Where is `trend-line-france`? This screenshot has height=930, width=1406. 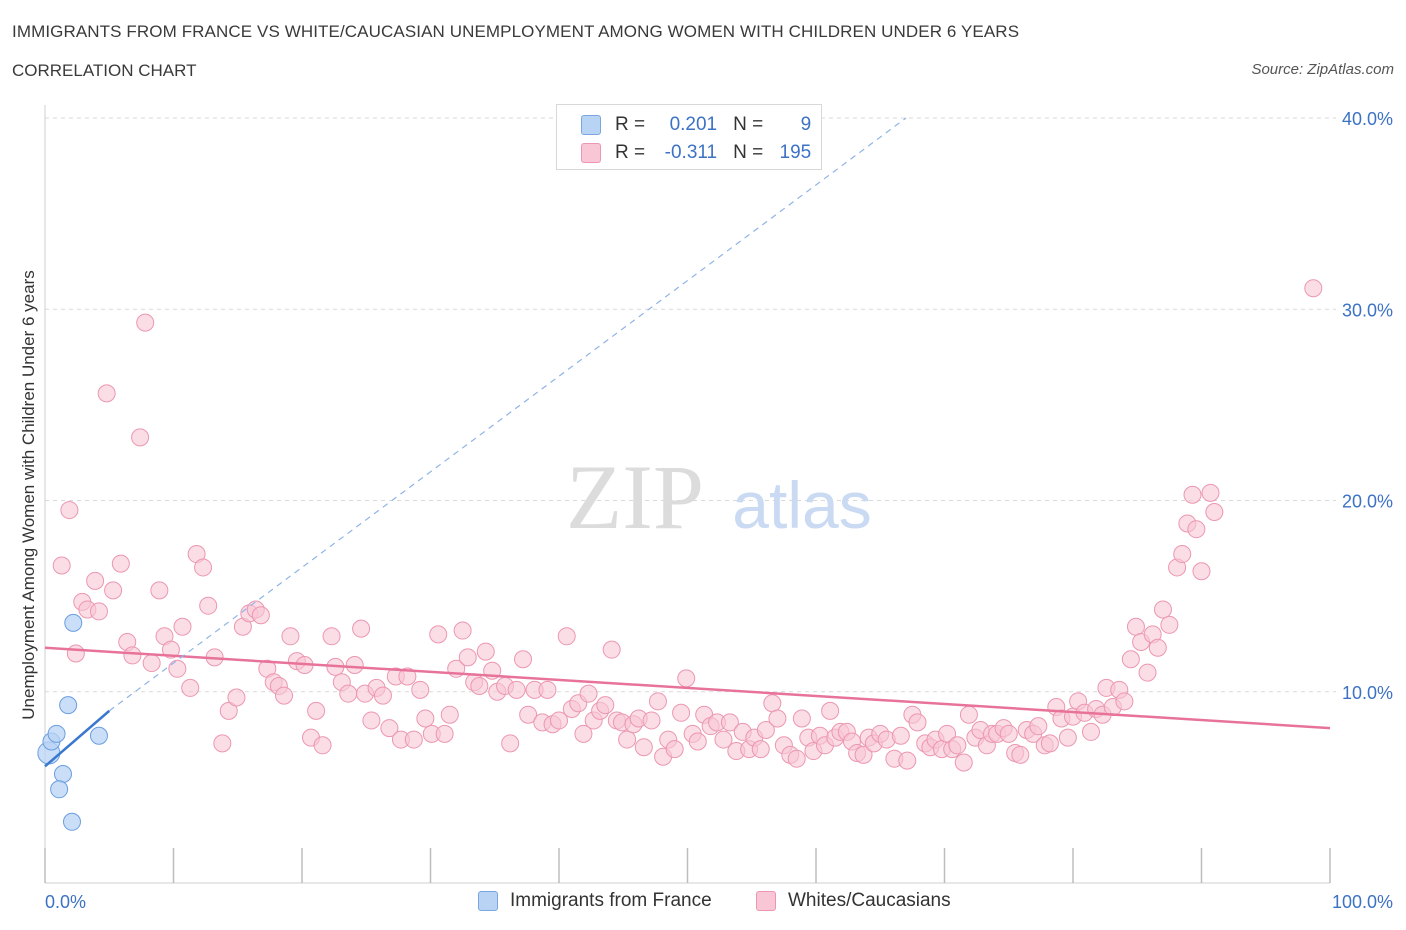 trend-line-france is located at coordinates (77, 738).